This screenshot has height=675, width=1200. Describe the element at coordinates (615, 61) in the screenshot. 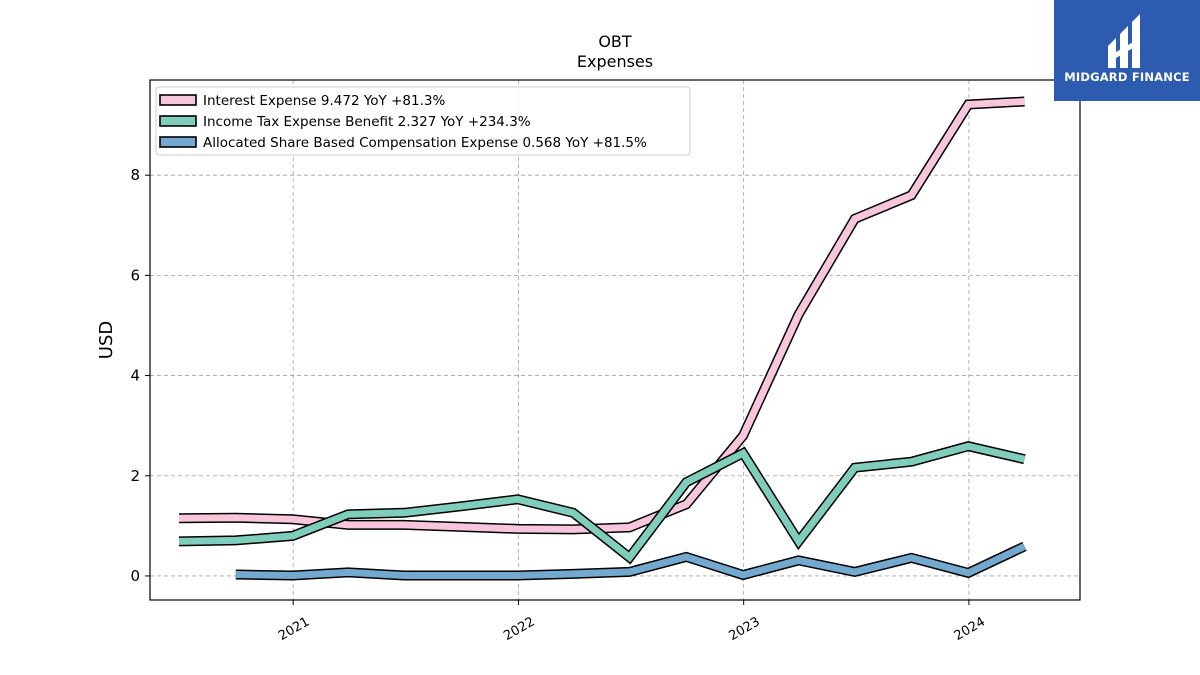

I see `chart-subtitle: Expenses` at that location.